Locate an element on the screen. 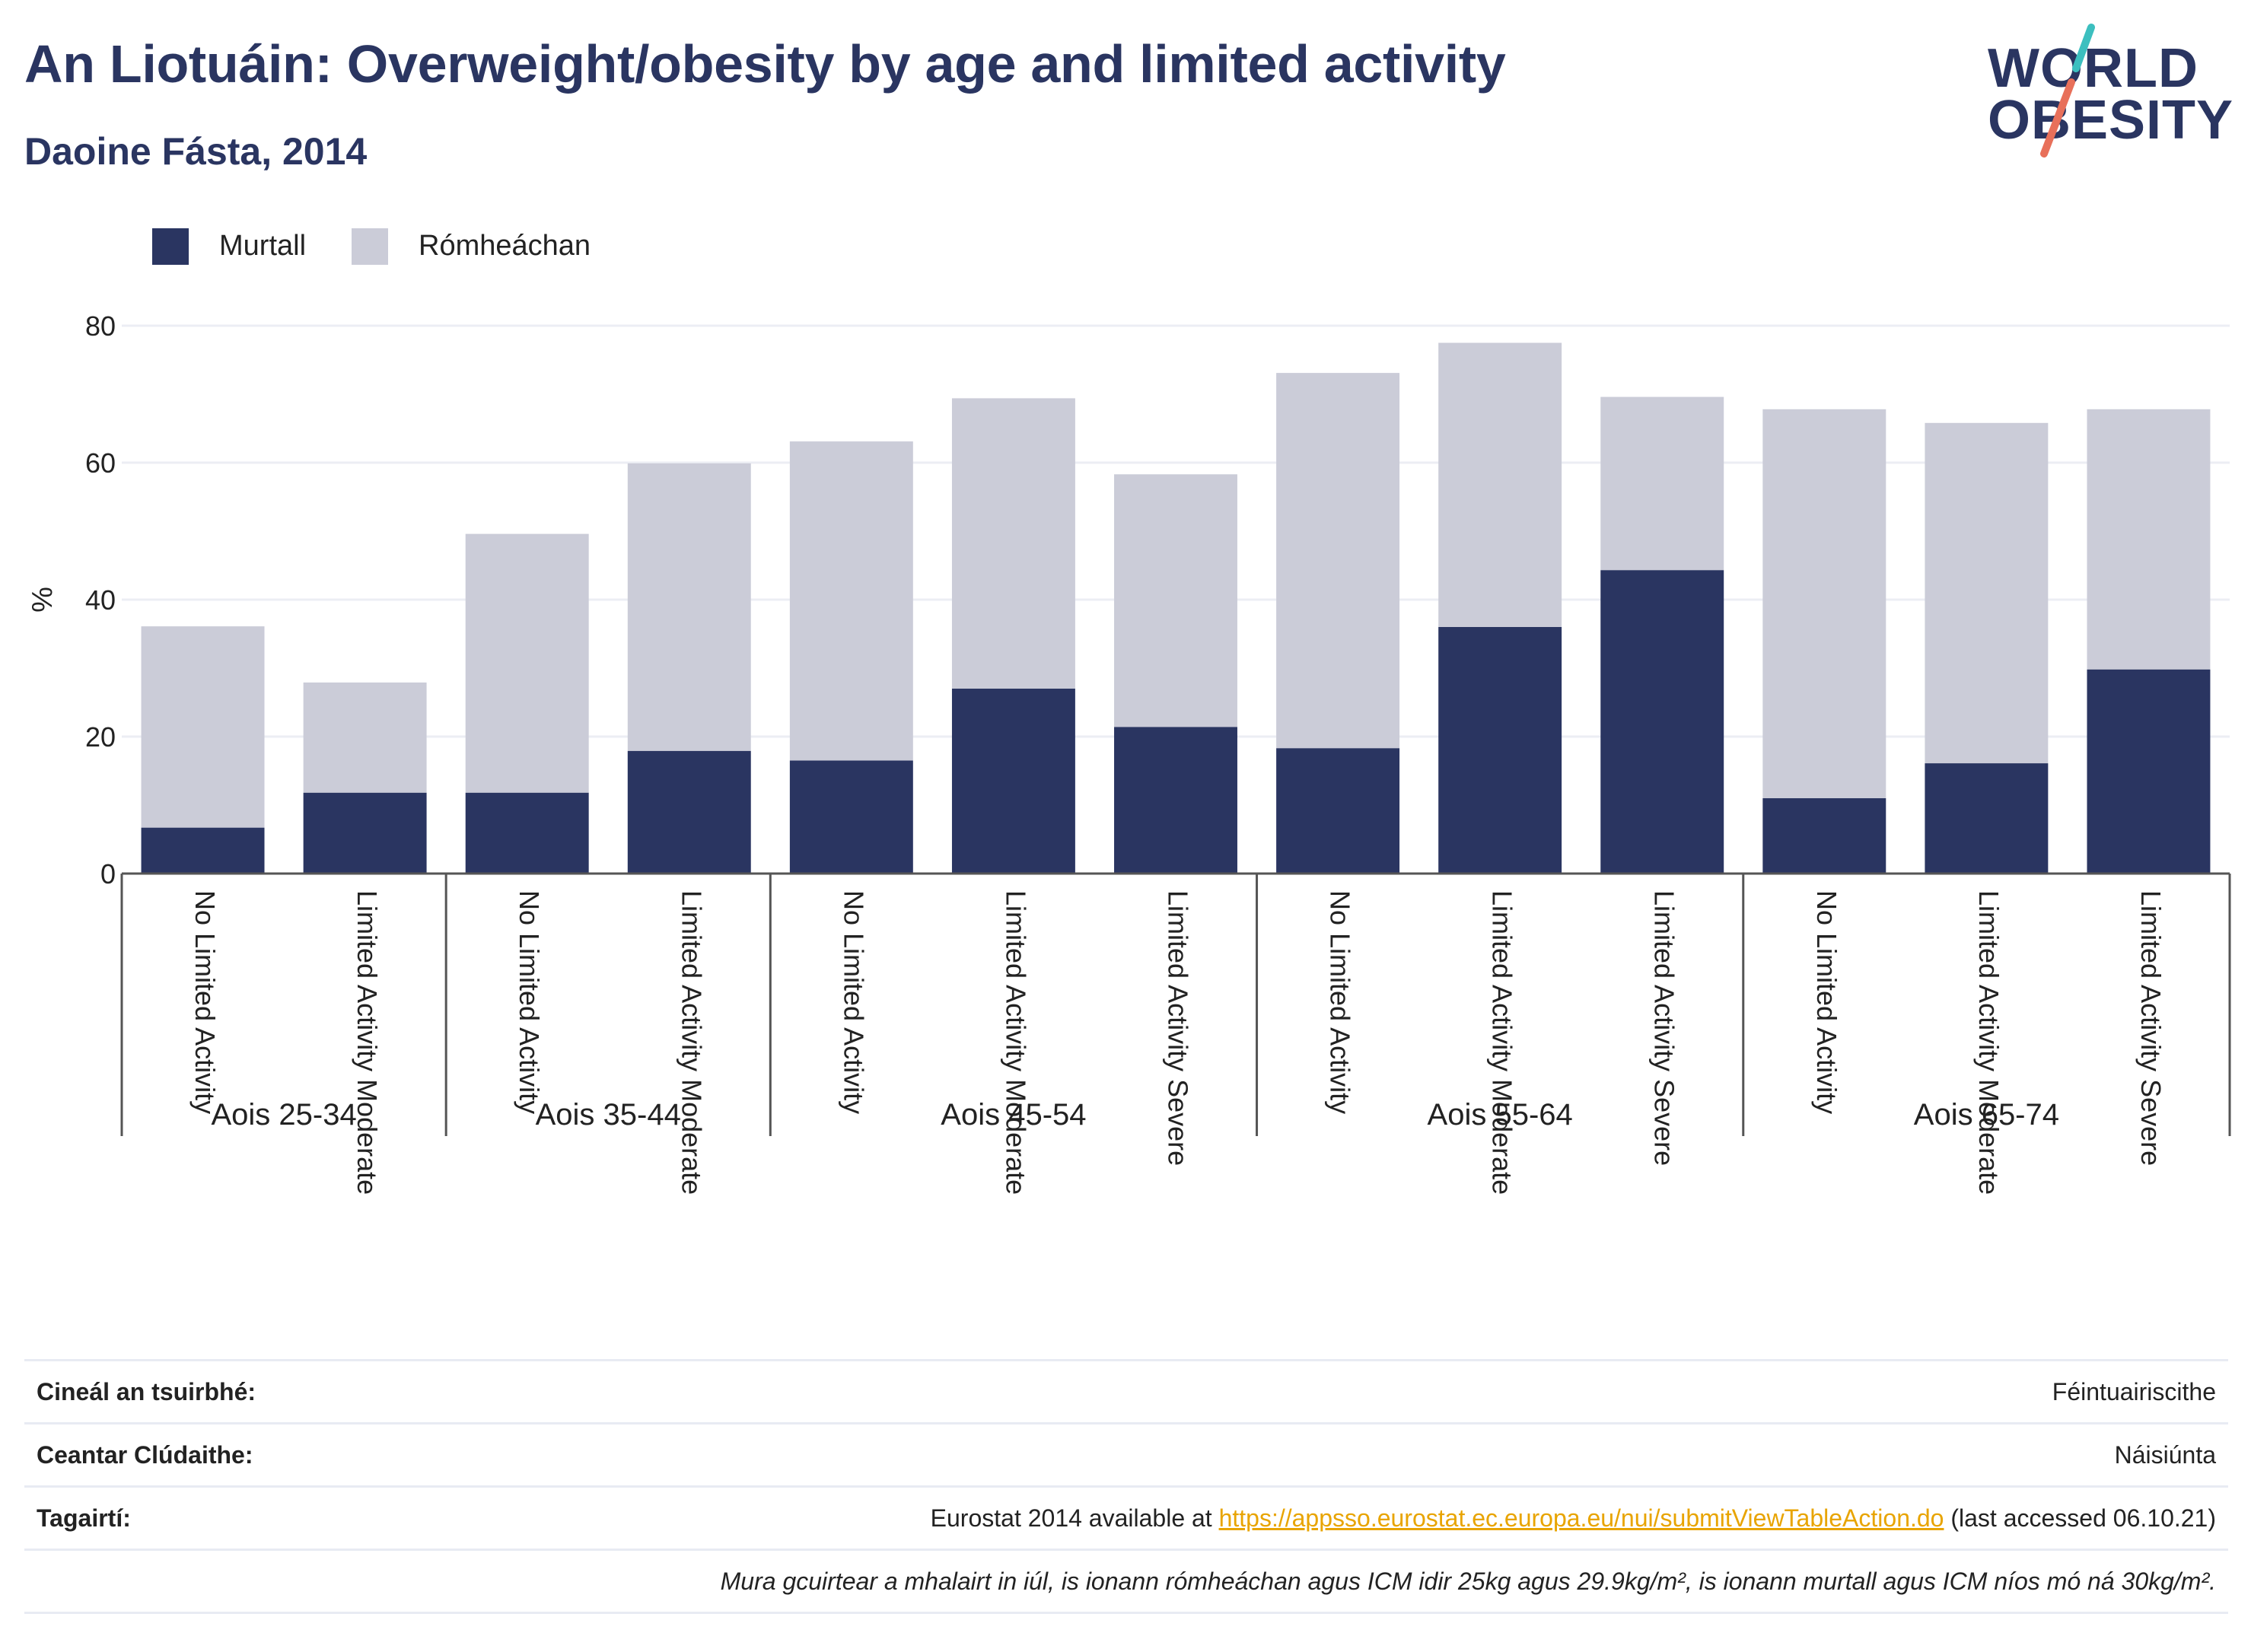 Image resolution: width=2251 pixels, height=1652 pixels. logo-slash-icon is located at coordinates (2067, 91).